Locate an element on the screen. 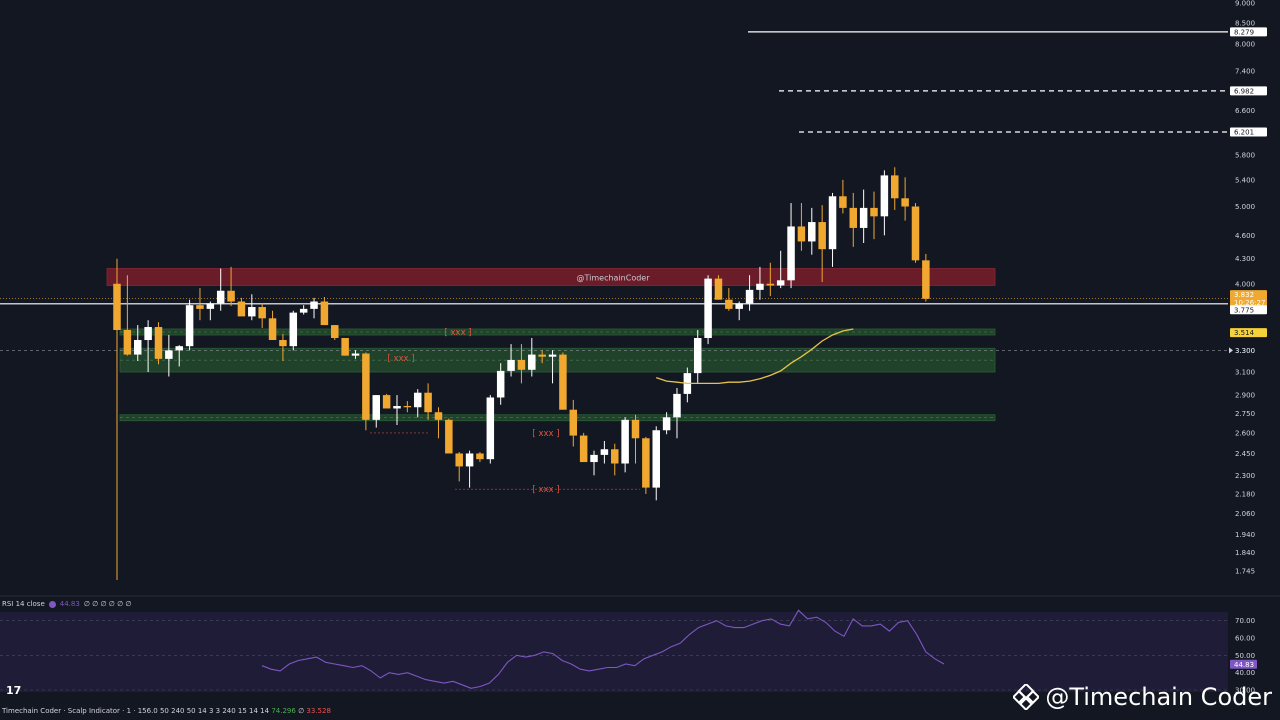 The width and height of the screenshot is (1280, 720). rsi-line is located at coordinates (603, 649).